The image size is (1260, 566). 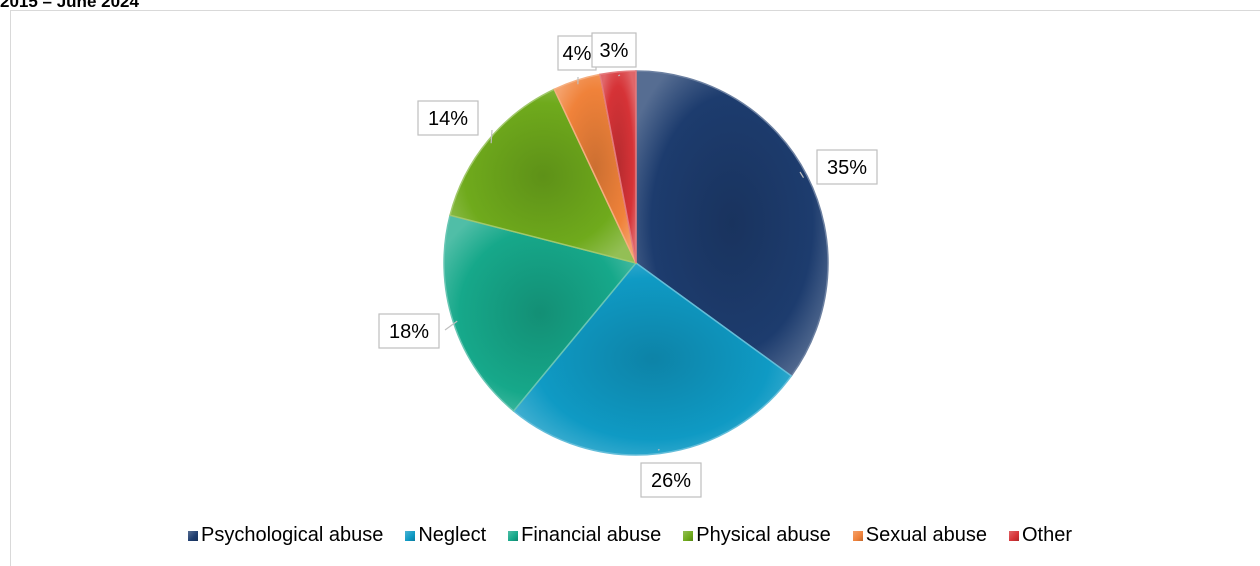 I want to click on leader-line-physical-abuse, so click(x=491, y=136).